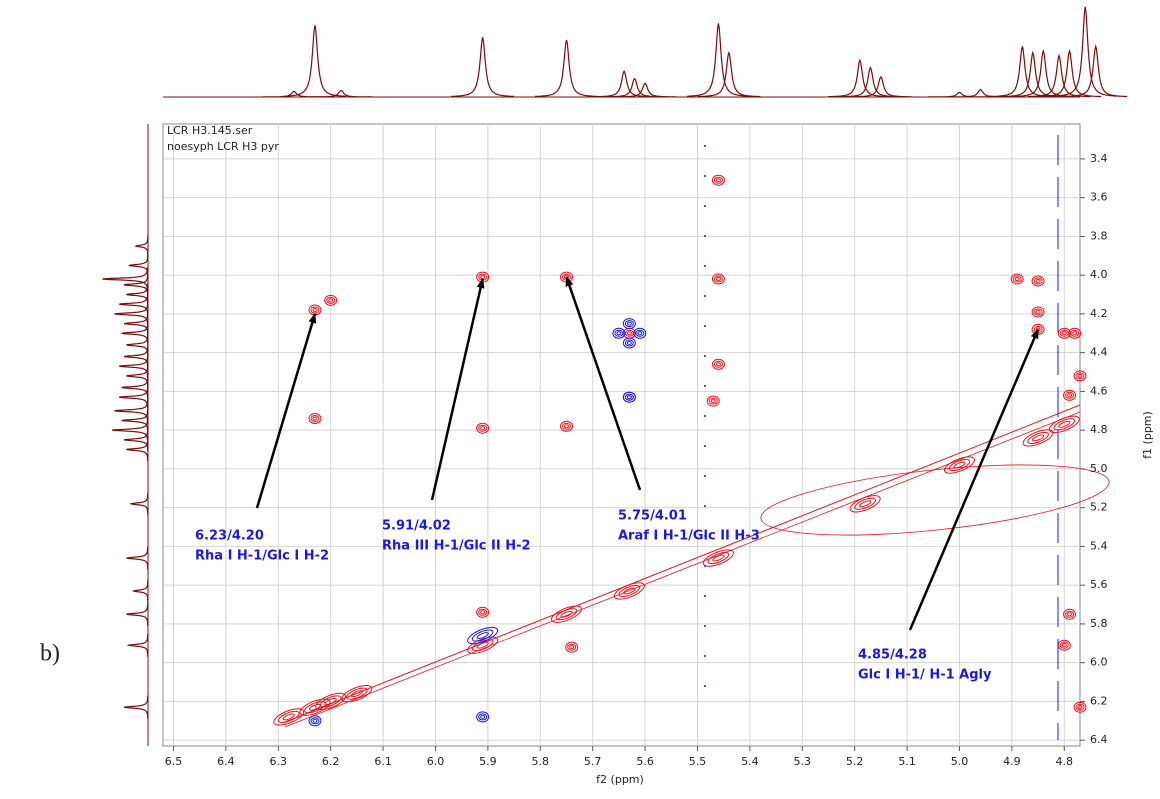 The height and width of the screenshot is (799, 1160). I want to click on panel-label: b), so click(50, 654).